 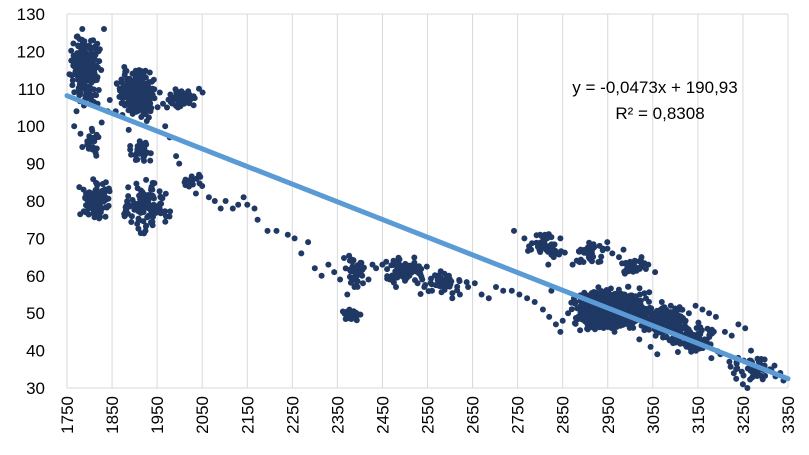 I want to click on x-tick-label: 3050, so click(x=653, y=415).